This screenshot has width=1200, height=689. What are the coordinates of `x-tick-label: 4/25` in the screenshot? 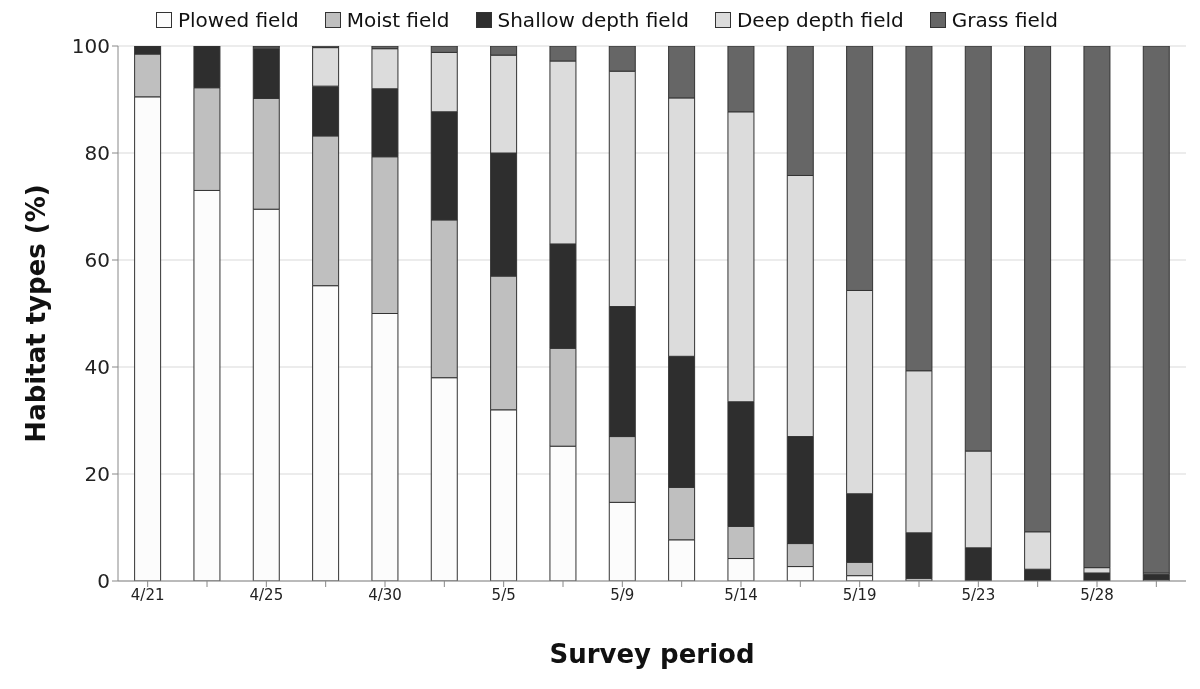 It's located at (266, 594).